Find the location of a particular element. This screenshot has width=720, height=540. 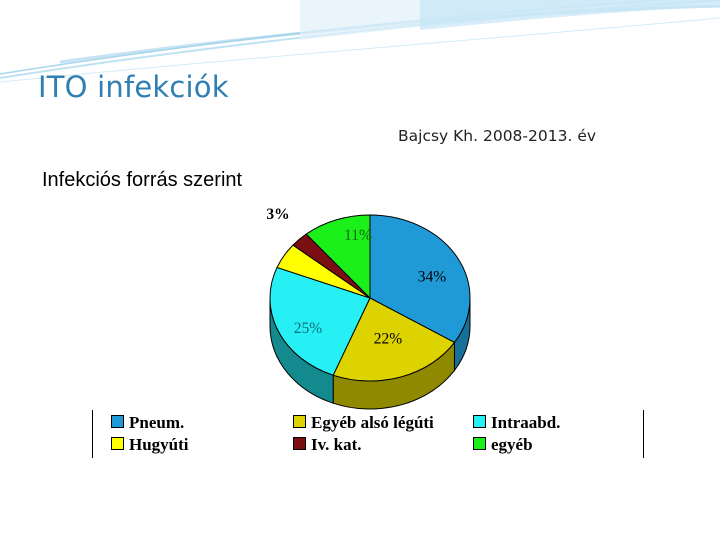

pie-data-label-pneum: 34% is located at coordinates (432, 276).